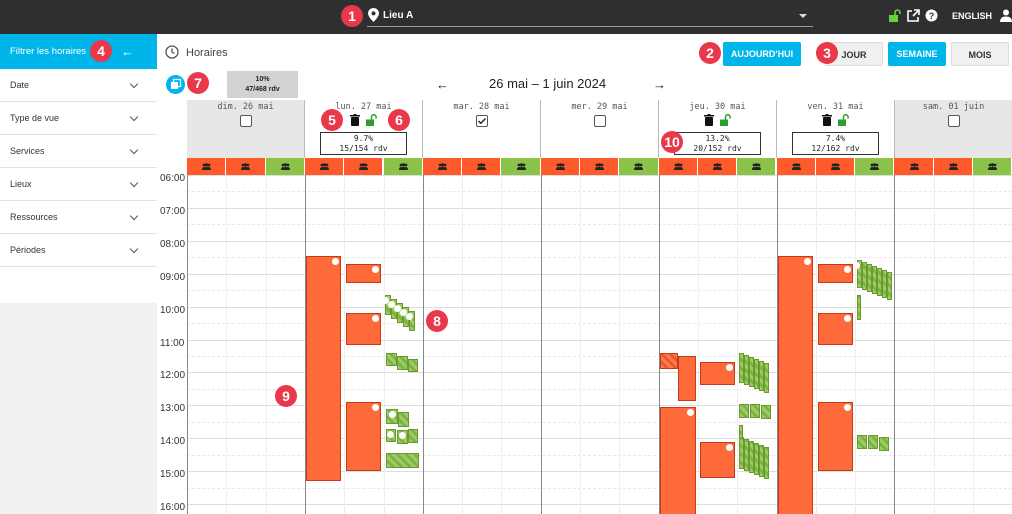 The width and height of the screenshot is (1012, 514). Describe the element at coordinates (931, 15) in the screenshot. I see `help-icon: ?` at that location.